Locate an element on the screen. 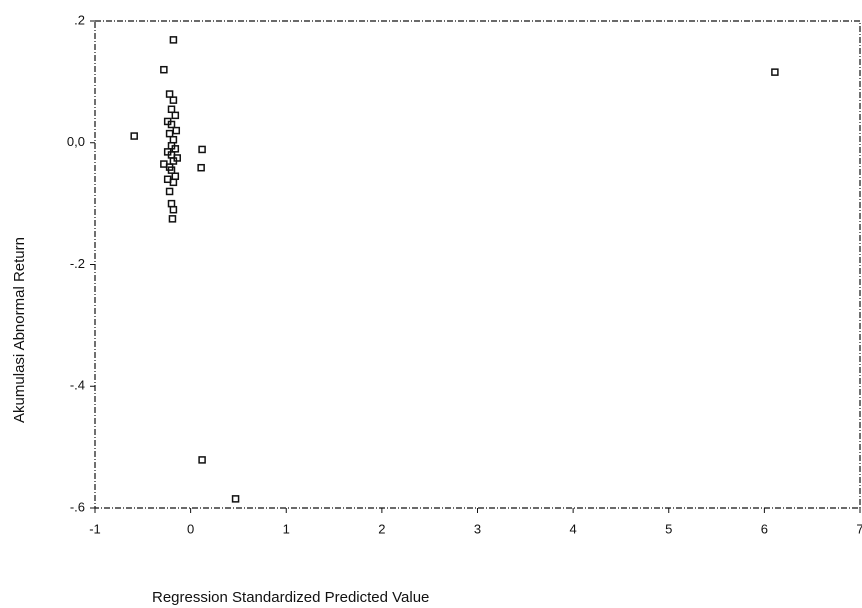 Image resolution: width=862 pixels, height=608 pixels. y-tick-label: .2 is located at coordinates (79, 19).